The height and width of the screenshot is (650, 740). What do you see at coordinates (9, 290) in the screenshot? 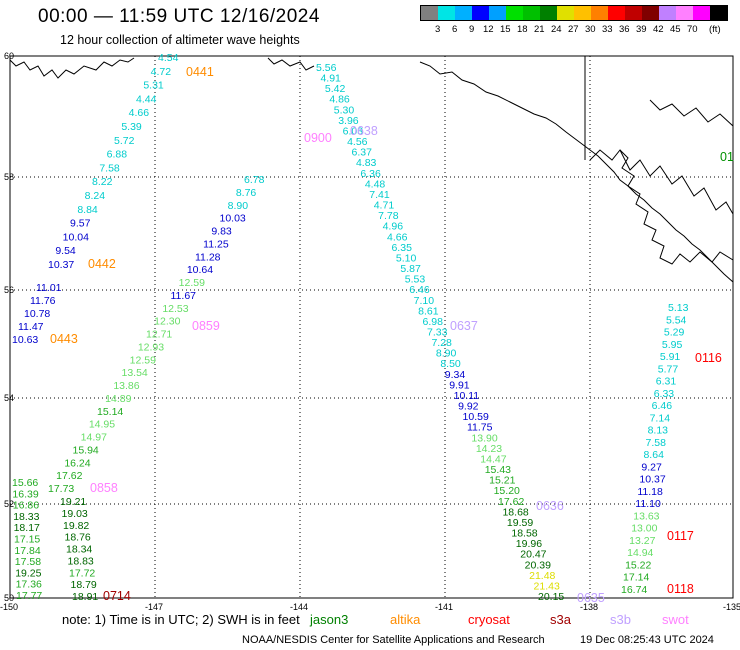
I see `latitude-label: 56` at bounding box center [9, 290].